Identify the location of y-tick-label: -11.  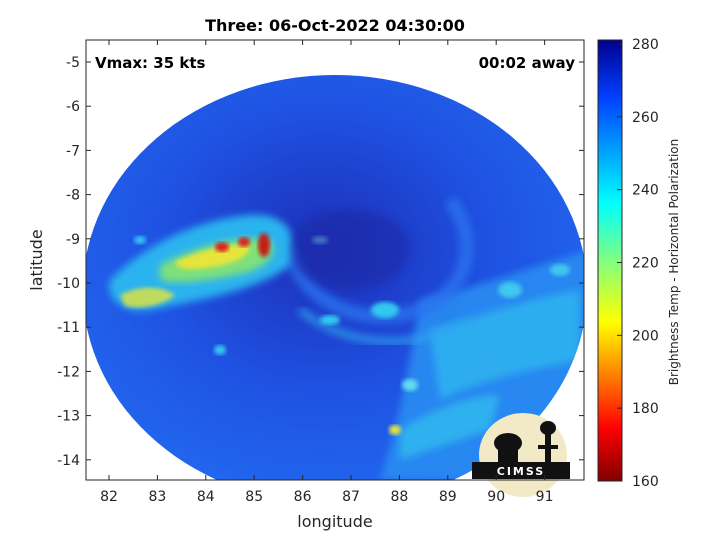
(68, 328).